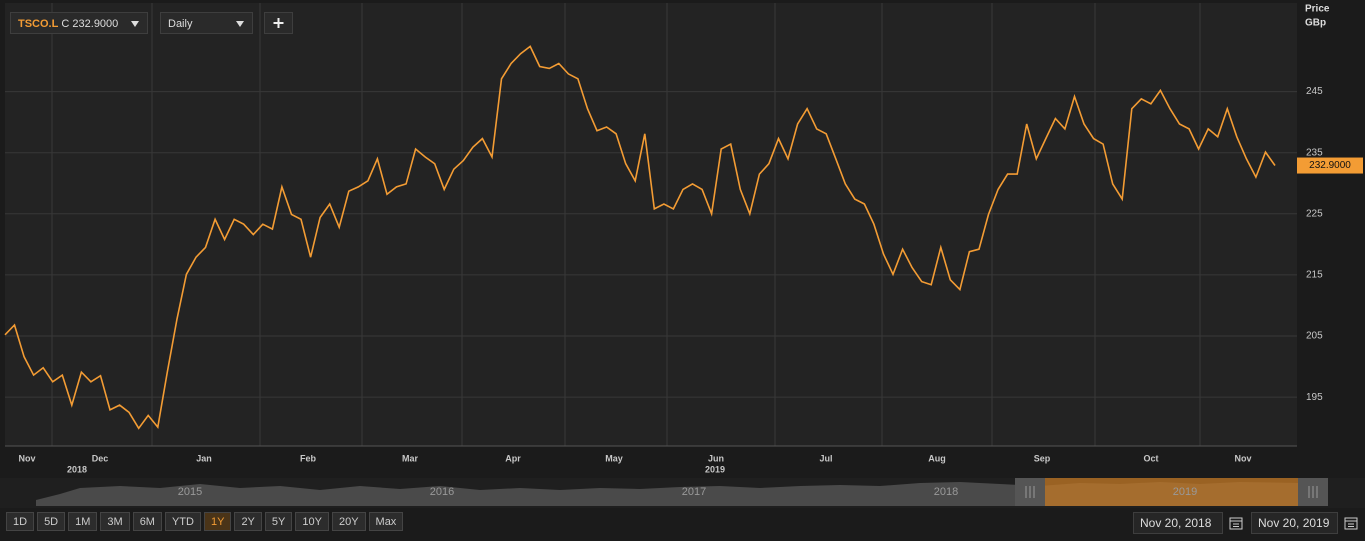 The image size is (1365, 541). Describe the element at coordinates (1314, 152) in the screenshot. I see `y-tick-label: 235` at that location.